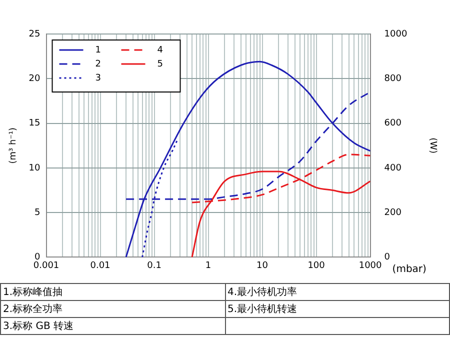  I want to click on x-tick-label: 0.01, so click(100, 265).